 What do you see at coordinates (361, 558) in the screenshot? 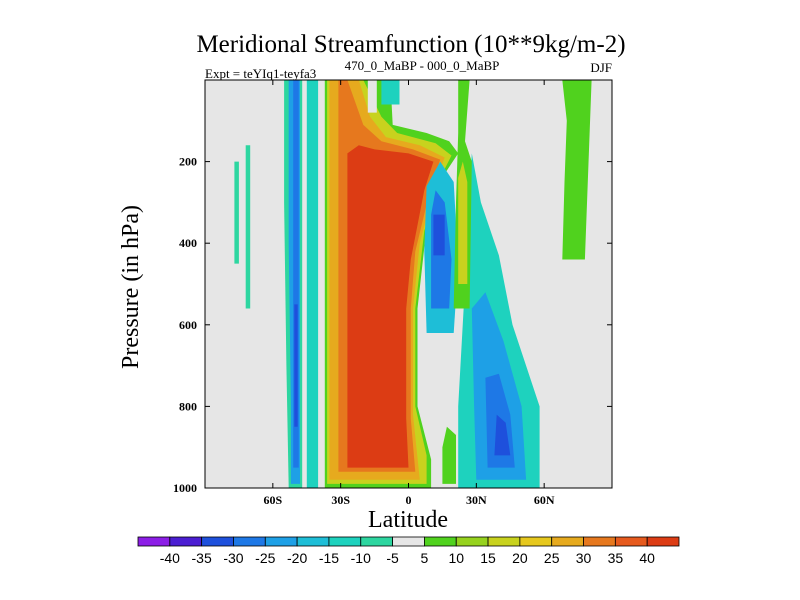
I see `colorbar-label: -10` at bounding box center [361, 558].